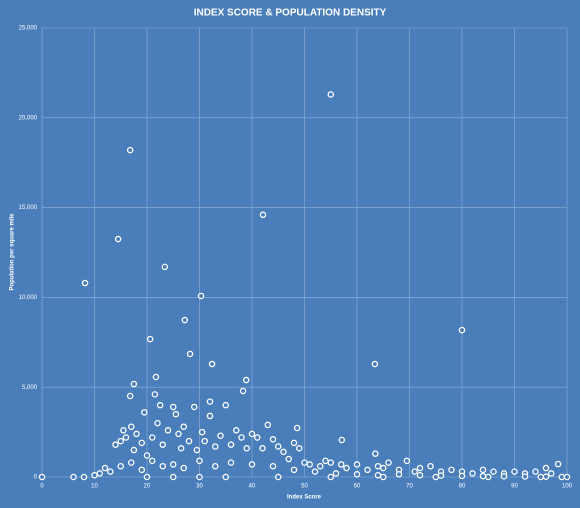 The height and width of the screenshot is (508, 580). What do you see at coordinates (28, 208) in the screenshot?
I see `y-tick-label: 15,000` at bounding box center [28, 208].